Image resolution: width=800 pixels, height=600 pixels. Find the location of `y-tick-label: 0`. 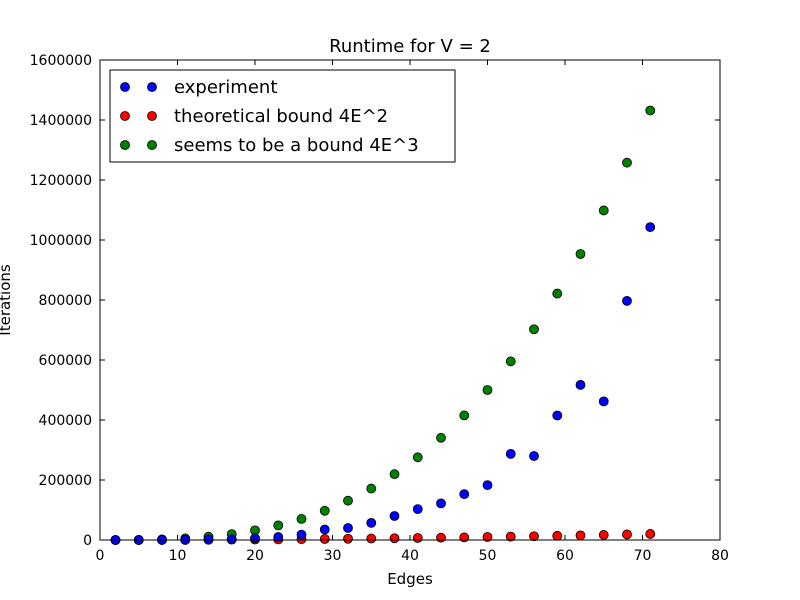

y-tick-label: 0 is located at coordinates (87, 541).